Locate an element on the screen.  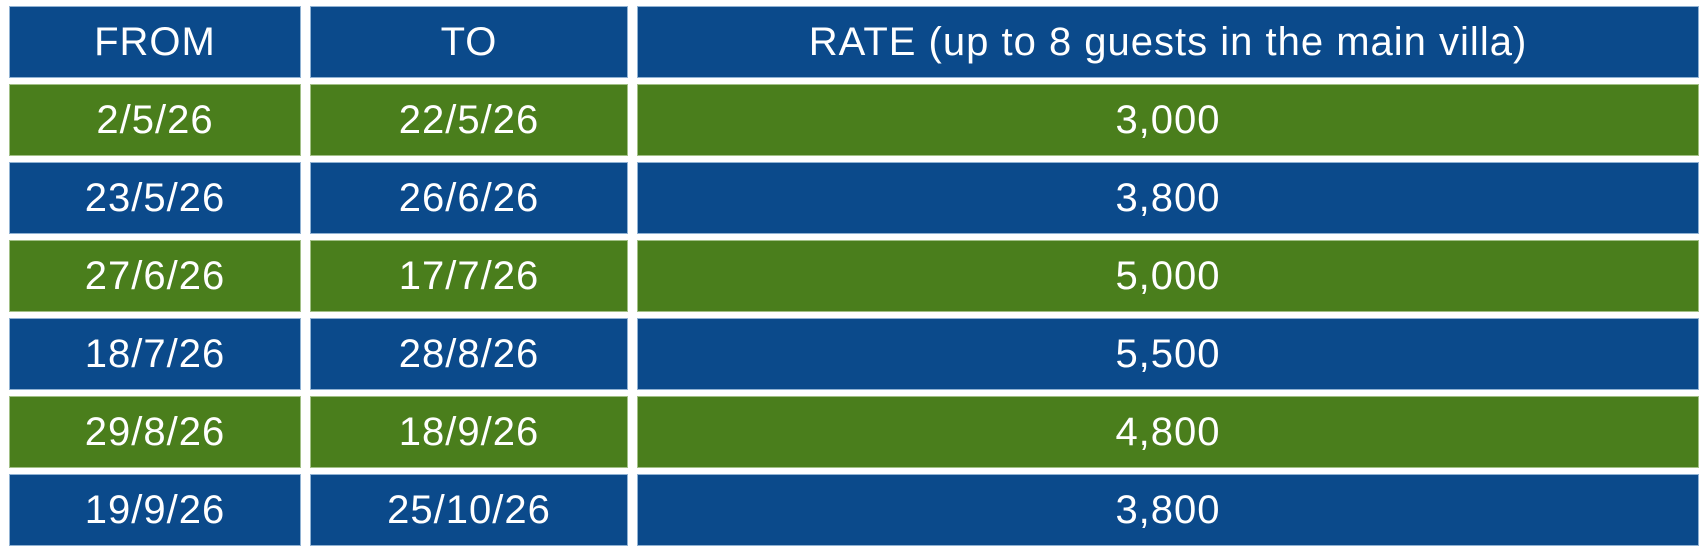
cell-rate: 4,800 is located at coordinates (1168, 432).